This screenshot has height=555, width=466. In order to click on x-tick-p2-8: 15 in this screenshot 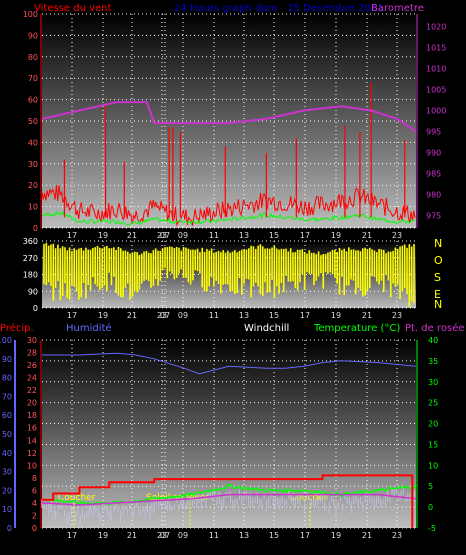, I will do `click(274, 315)`.